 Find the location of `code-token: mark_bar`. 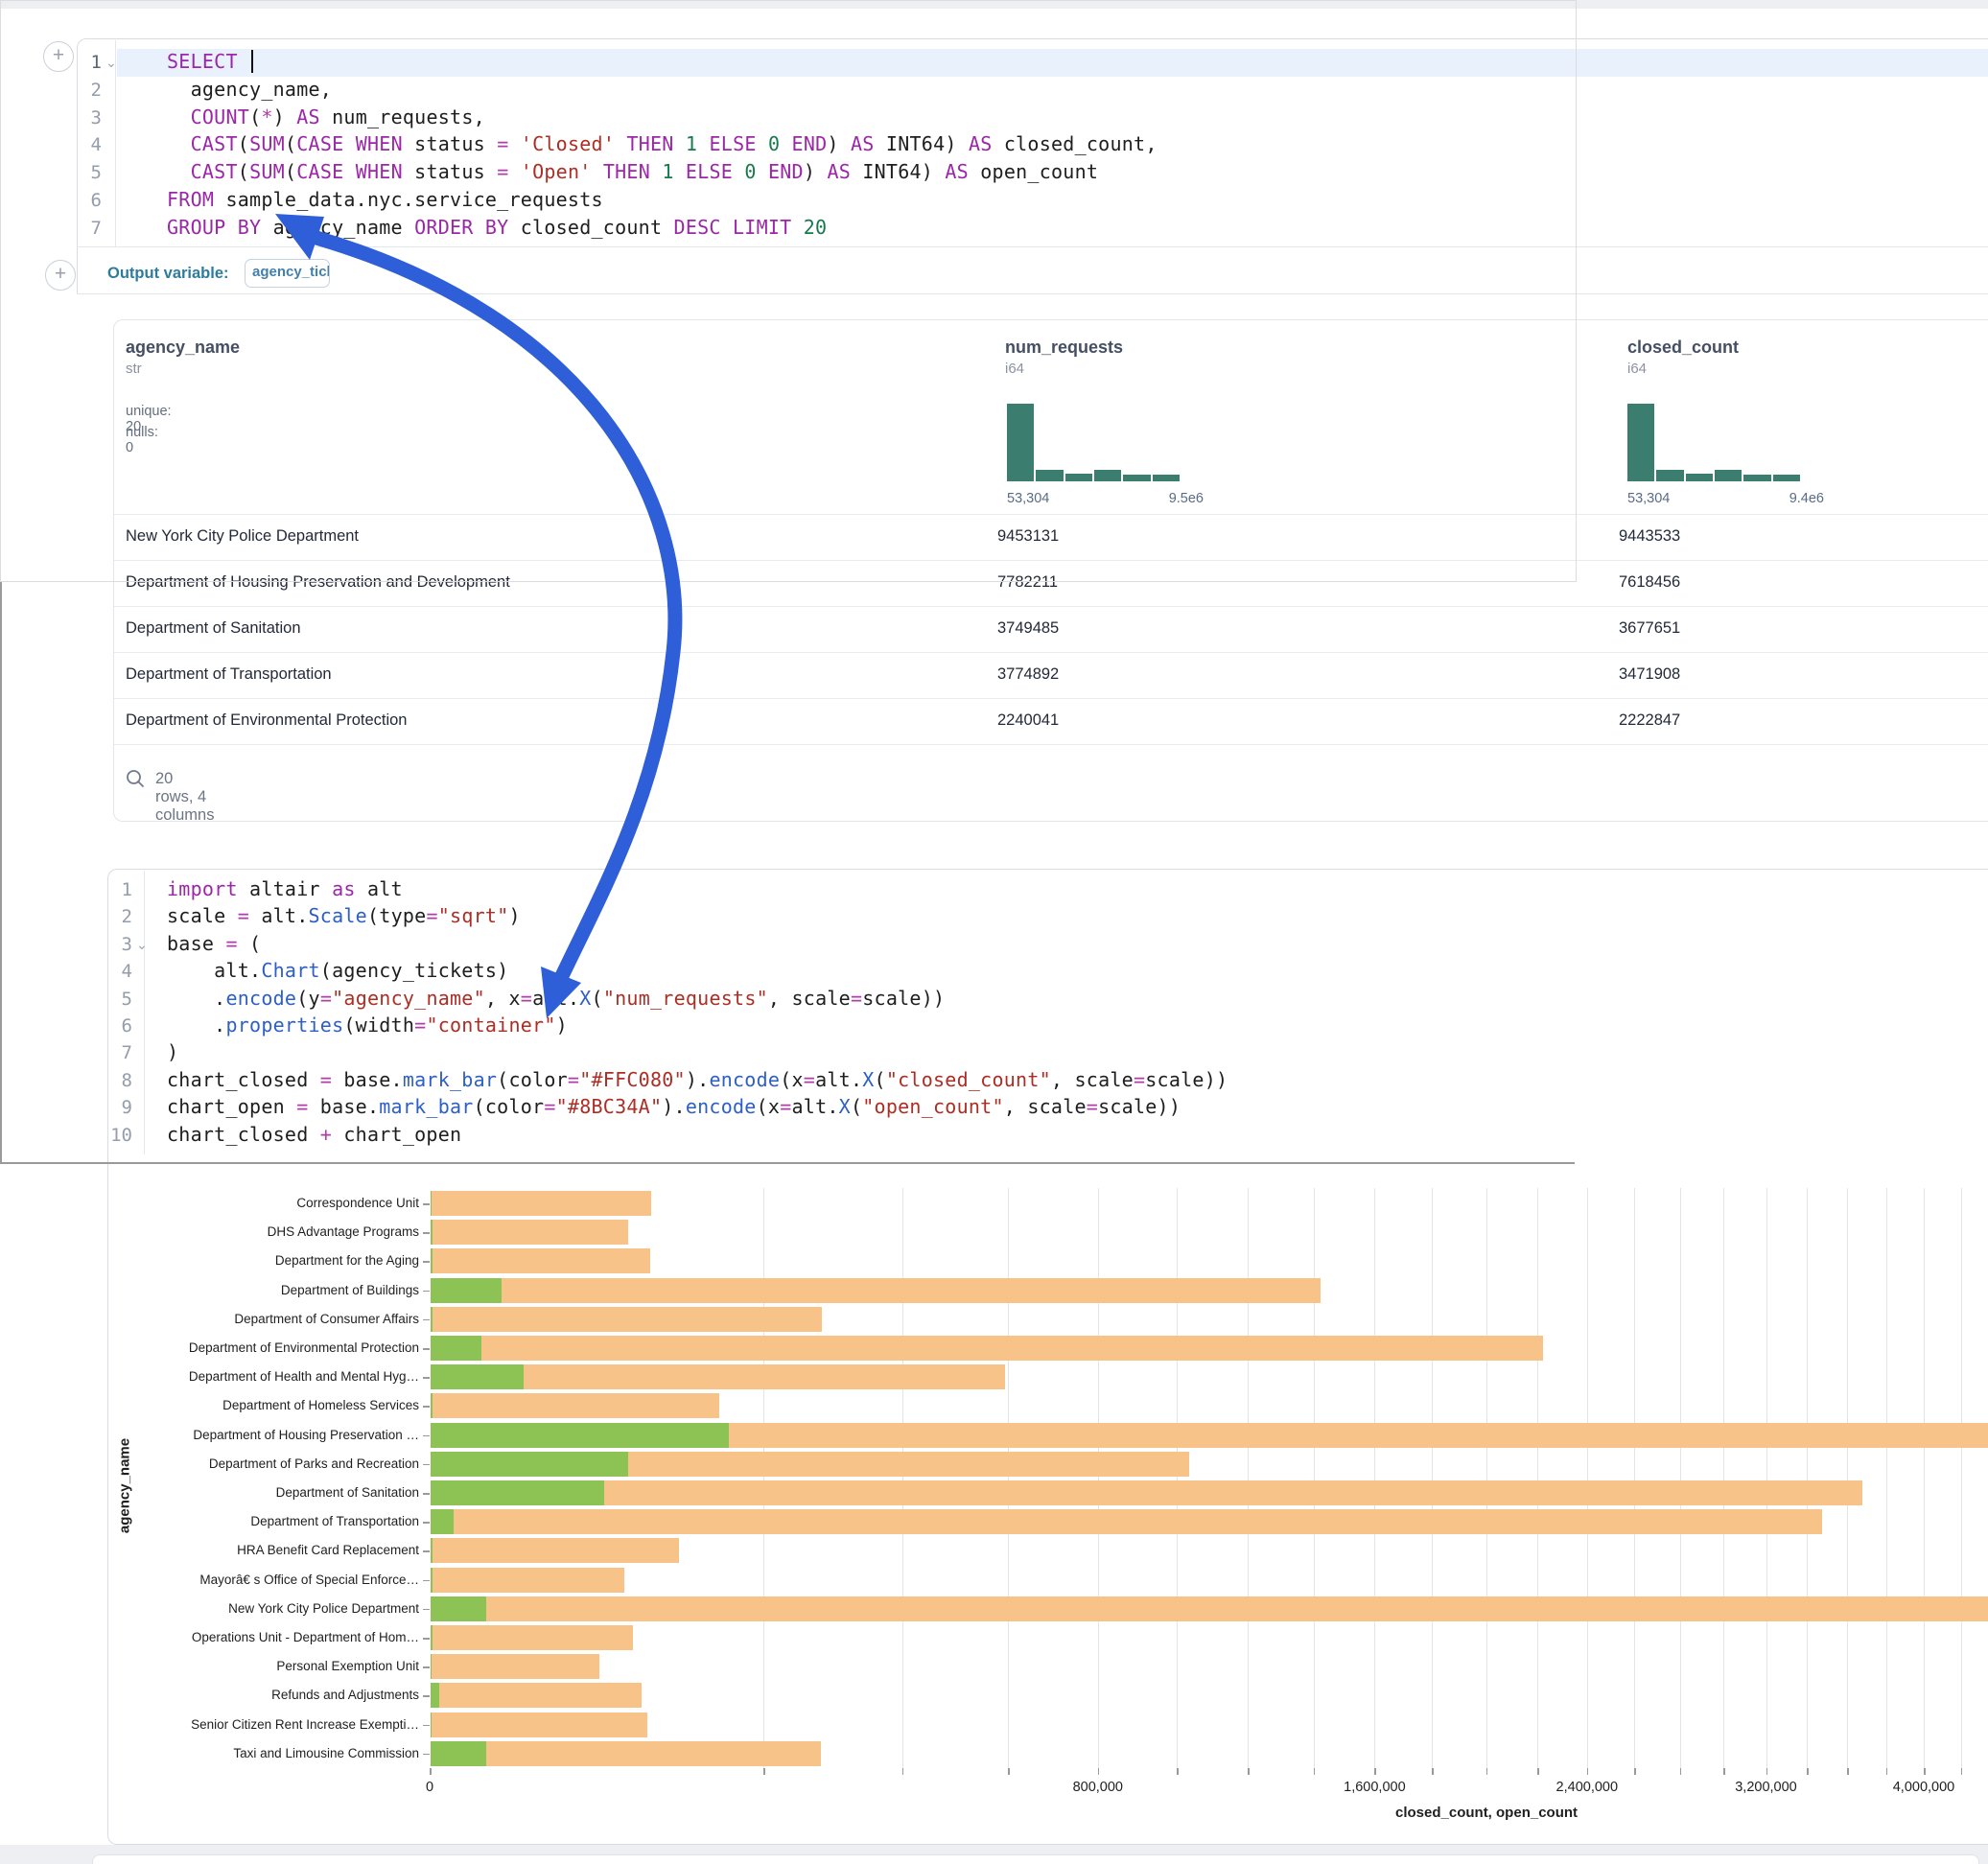

code-token: mark_bar is located at coordinates (450, 1079).